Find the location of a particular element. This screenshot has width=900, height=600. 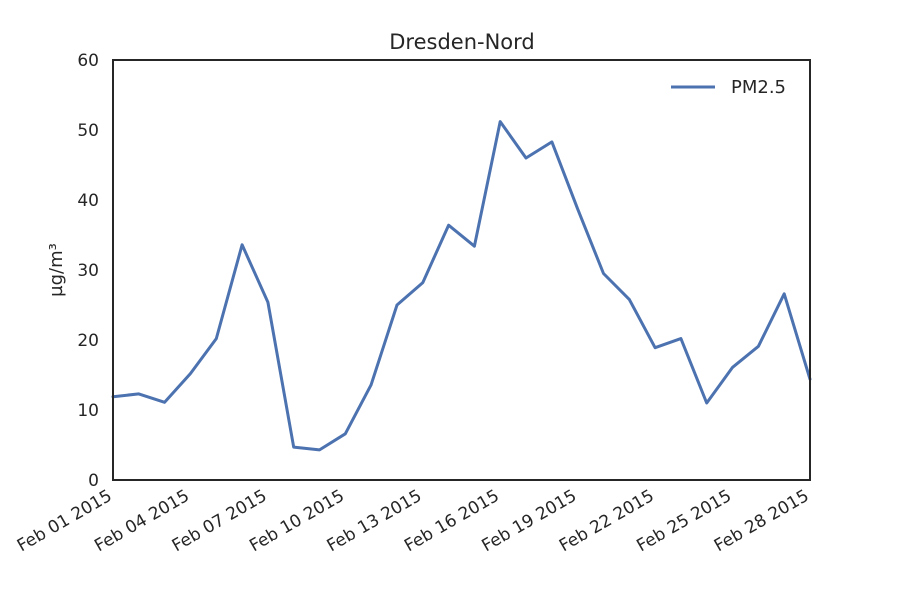

y-tick-label: 30 is located at coordinates (88, 271).